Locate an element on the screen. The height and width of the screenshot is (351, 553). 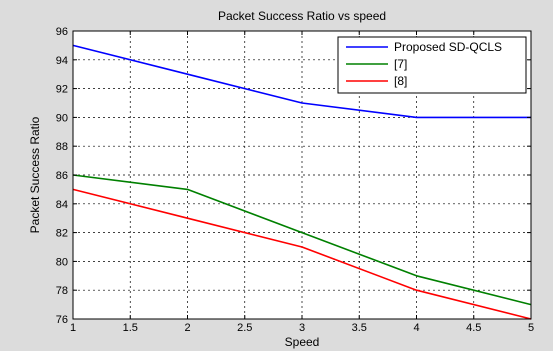
legend-label-proposed: Proposed SD-QCLS is located at coordinates (448, 47).